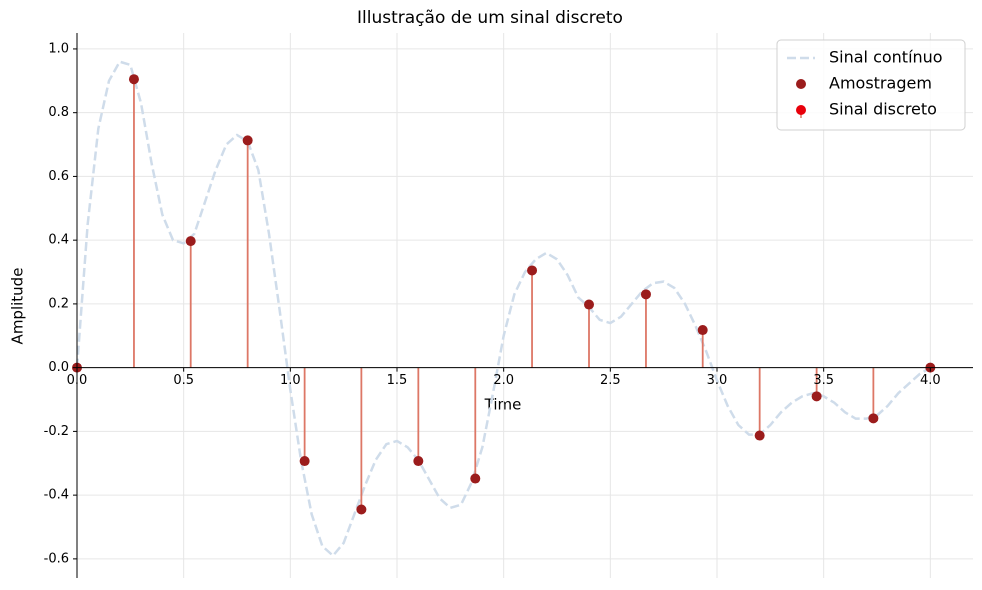 This screenshot has width=982, height=590. What do you see at coordinates (503, 380) in the screenshot?
I see `x-tick-label: 2.0` at bounding box center [503, 380].